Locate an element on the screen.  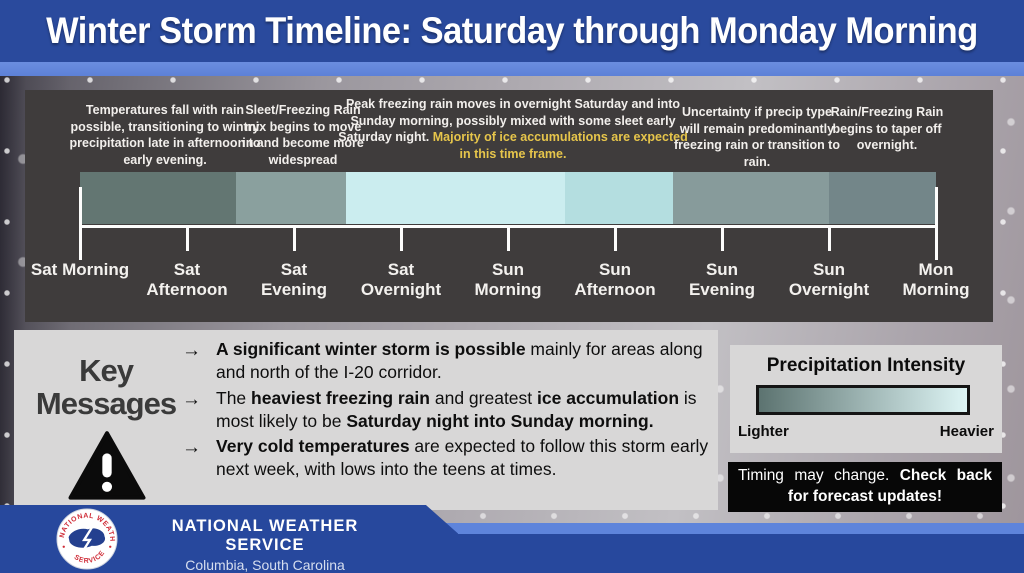
footer-accent-stripe is located at coordinates (512, 528).